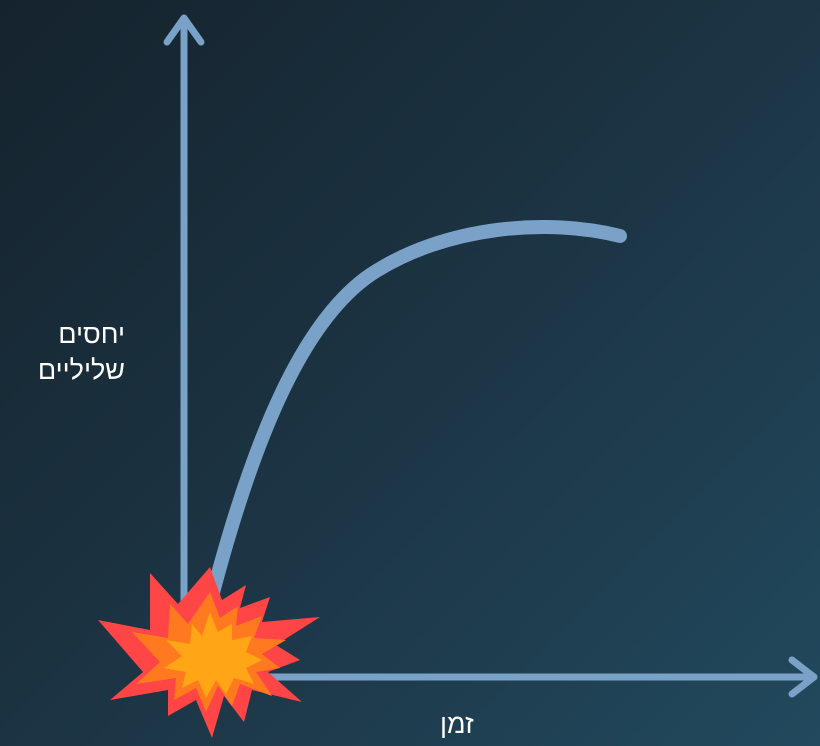  I want to click on x-axis, so click(499, 677).